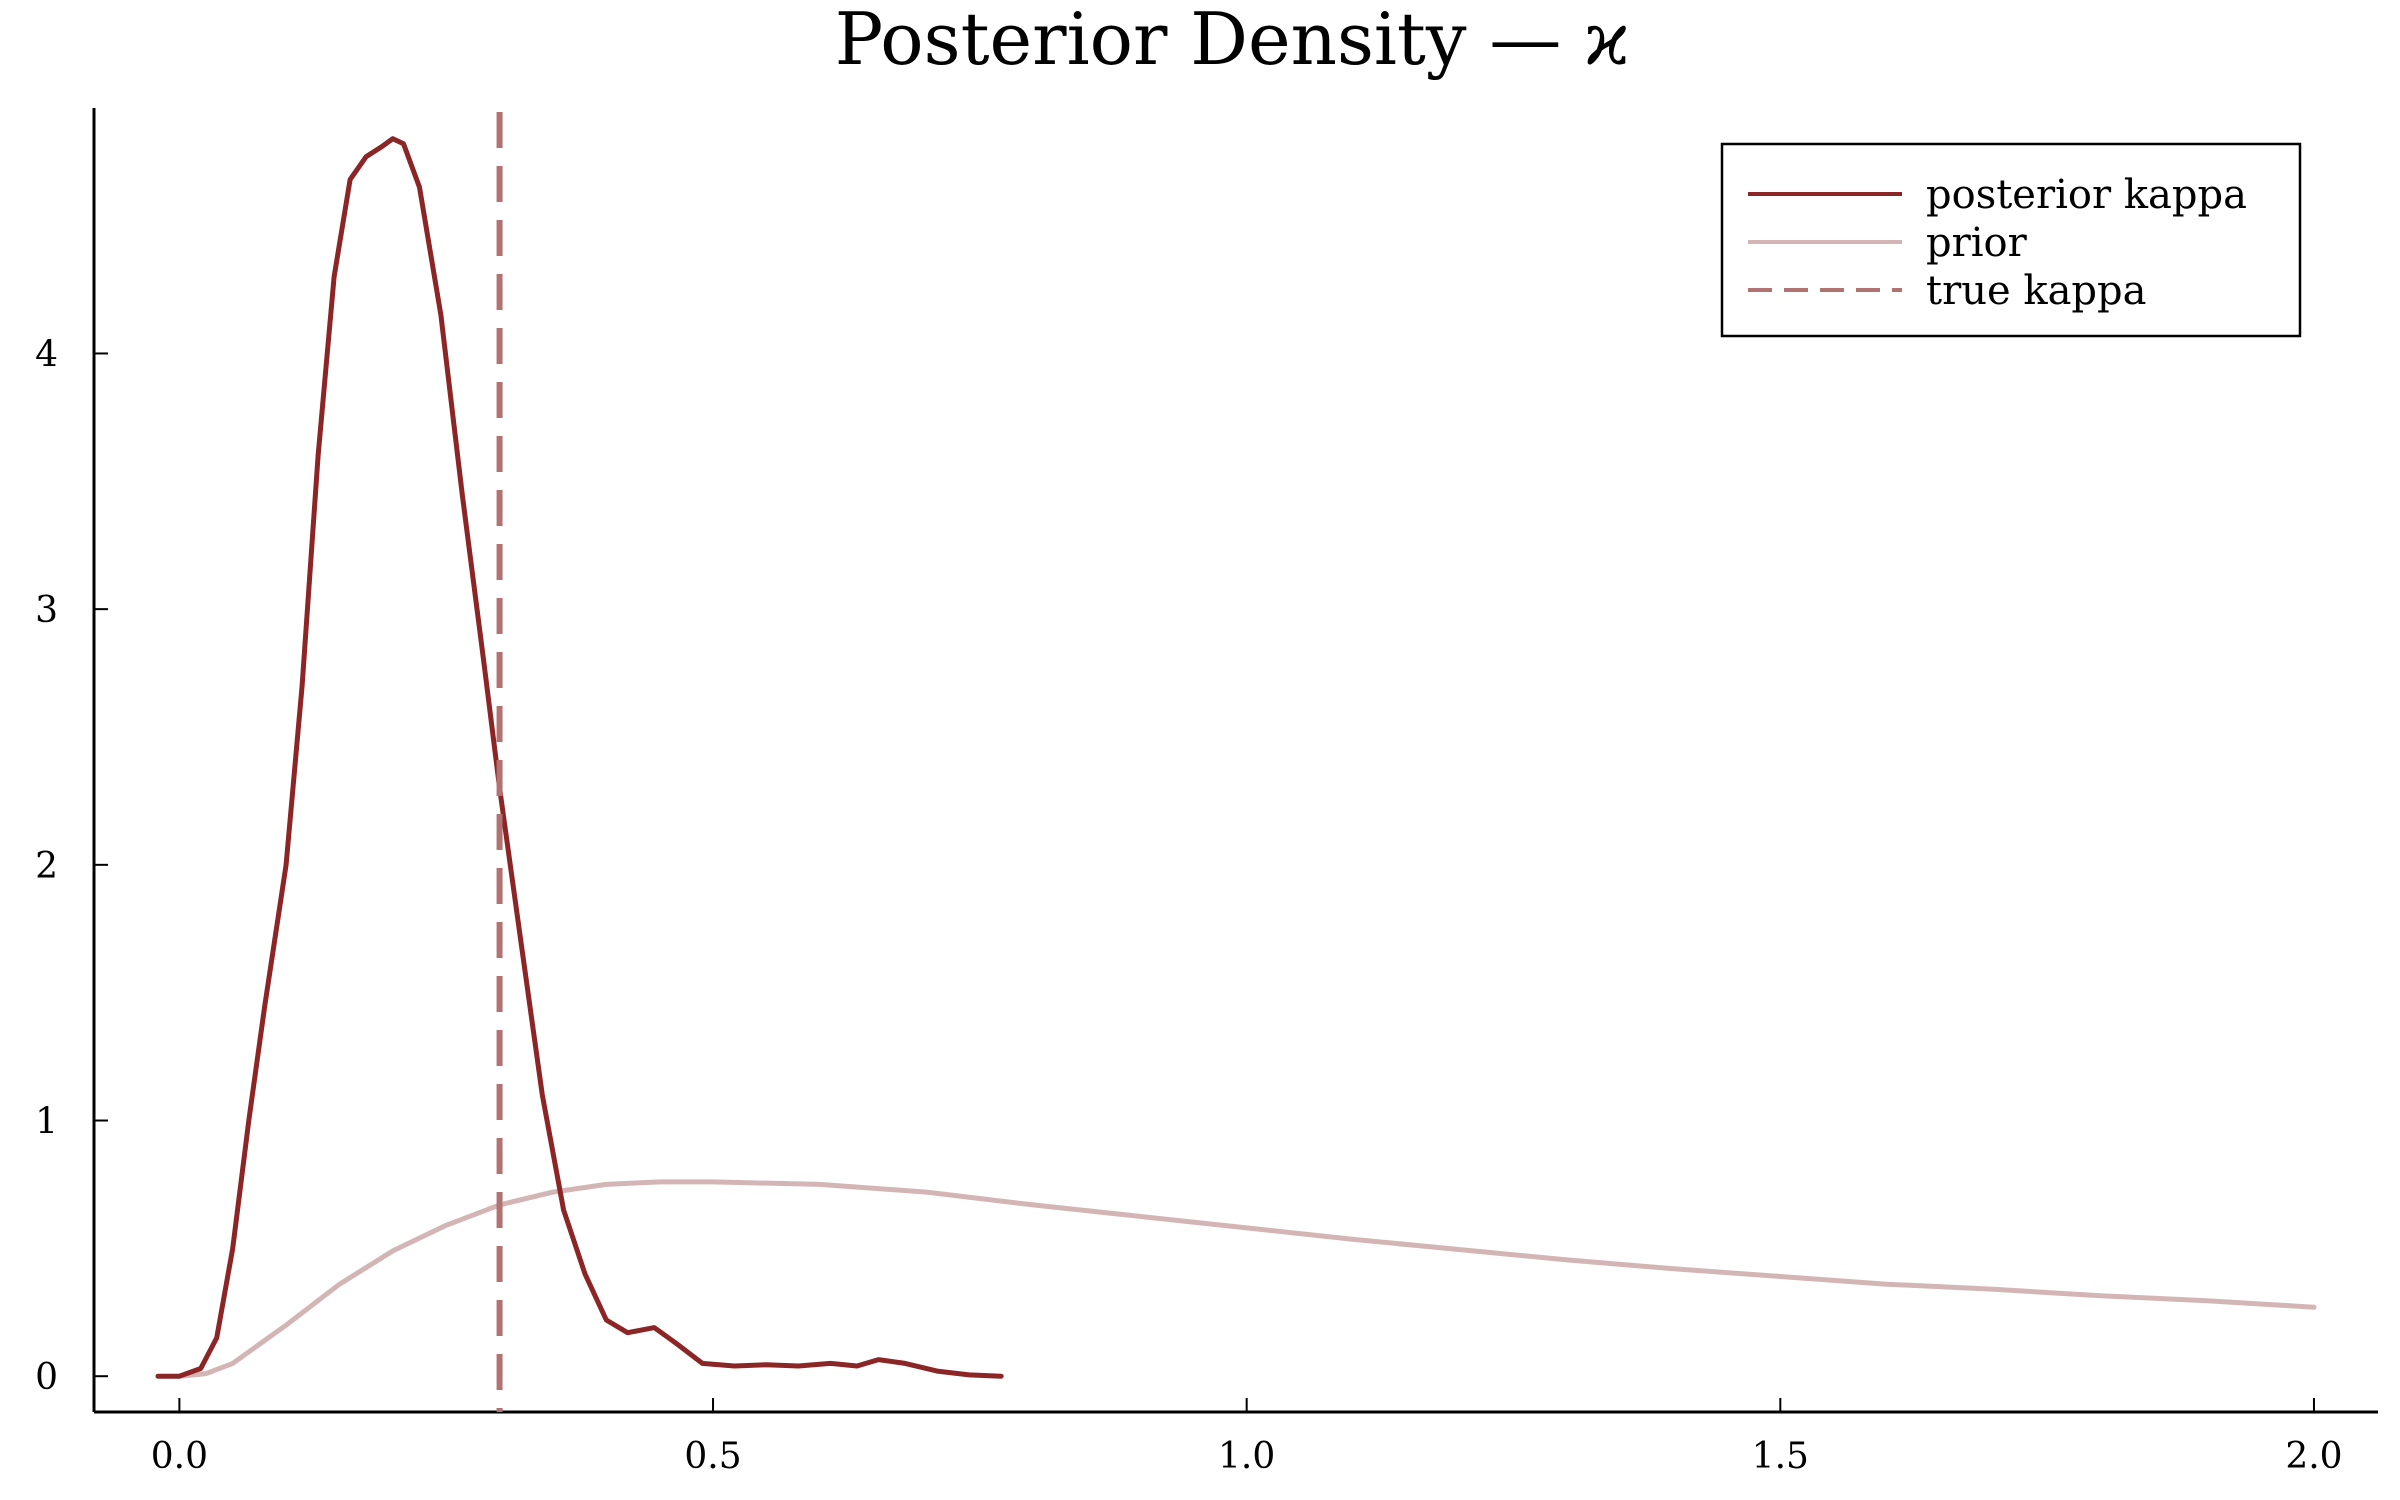 The width and height of the screenshot is (2400, 1500). What do you see at coordinates (2036, 291) in the screenshot?
I see `legend-label-true-kappa: true kappa` at bounding box center [2036, 291].